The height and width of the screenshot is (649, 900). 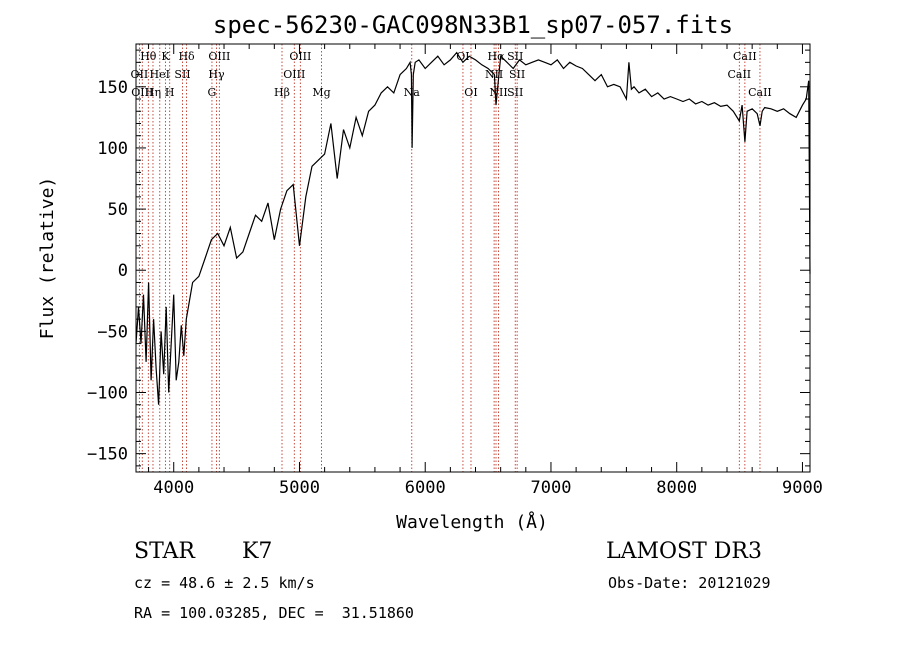 What do you see at coordinates (165, 56) in the screenshot?
I see `spectral-line-label: K` at bounding box center [165, 56].